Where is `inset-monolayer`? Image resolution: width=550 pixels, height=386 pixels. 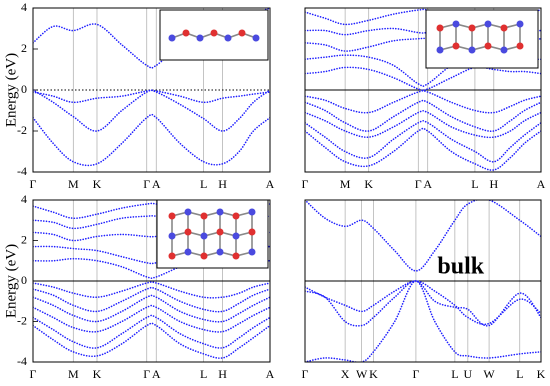
inset-monolayer is located at coordinates (214, 35).